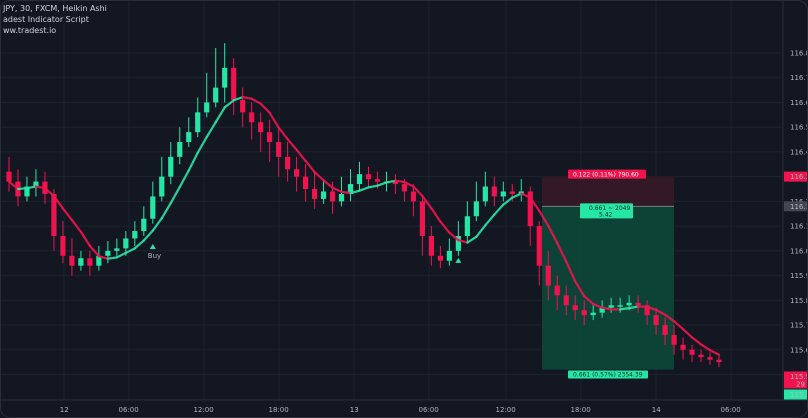 This screenshot has width=808, height=418. Describe the element at coordinates (799, 350) in the screenshot. I see `price-tick-label: 115.6` at that location.